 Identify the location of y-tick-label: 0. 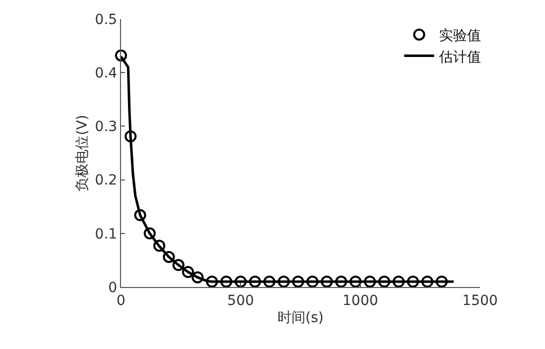
(113, 288).